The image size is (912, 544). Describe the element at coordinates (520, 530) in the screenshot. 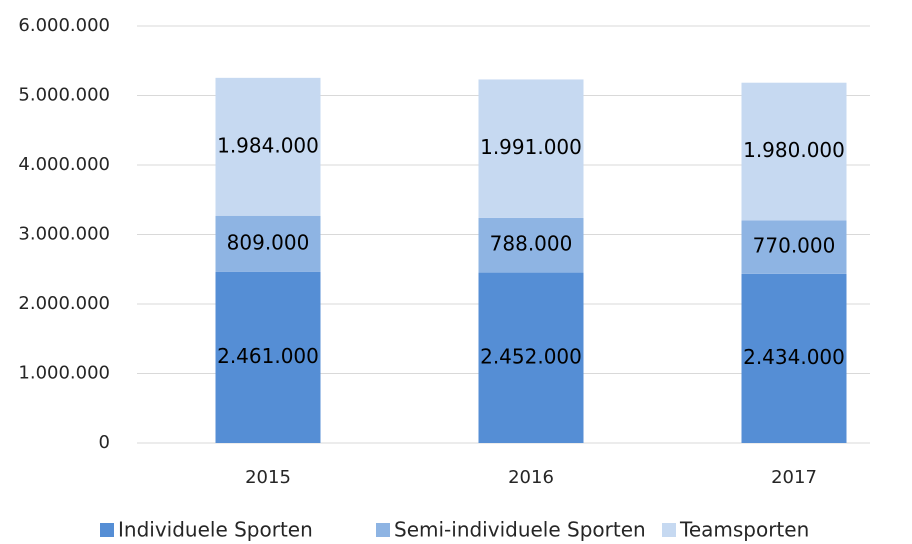

I see `legend-label: Semi-individuele Sporten` at that location.